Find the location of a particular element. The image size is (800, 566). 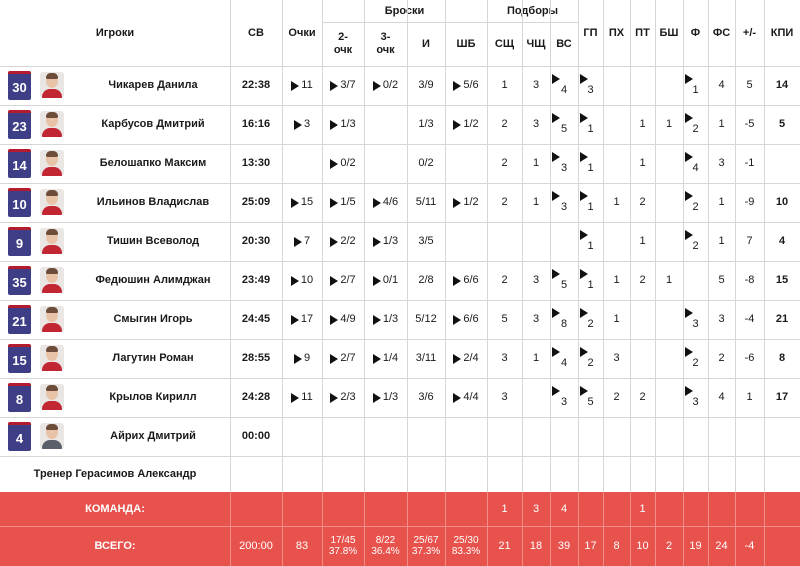

jersey-number: 35 is located at coordinates (19, 280).